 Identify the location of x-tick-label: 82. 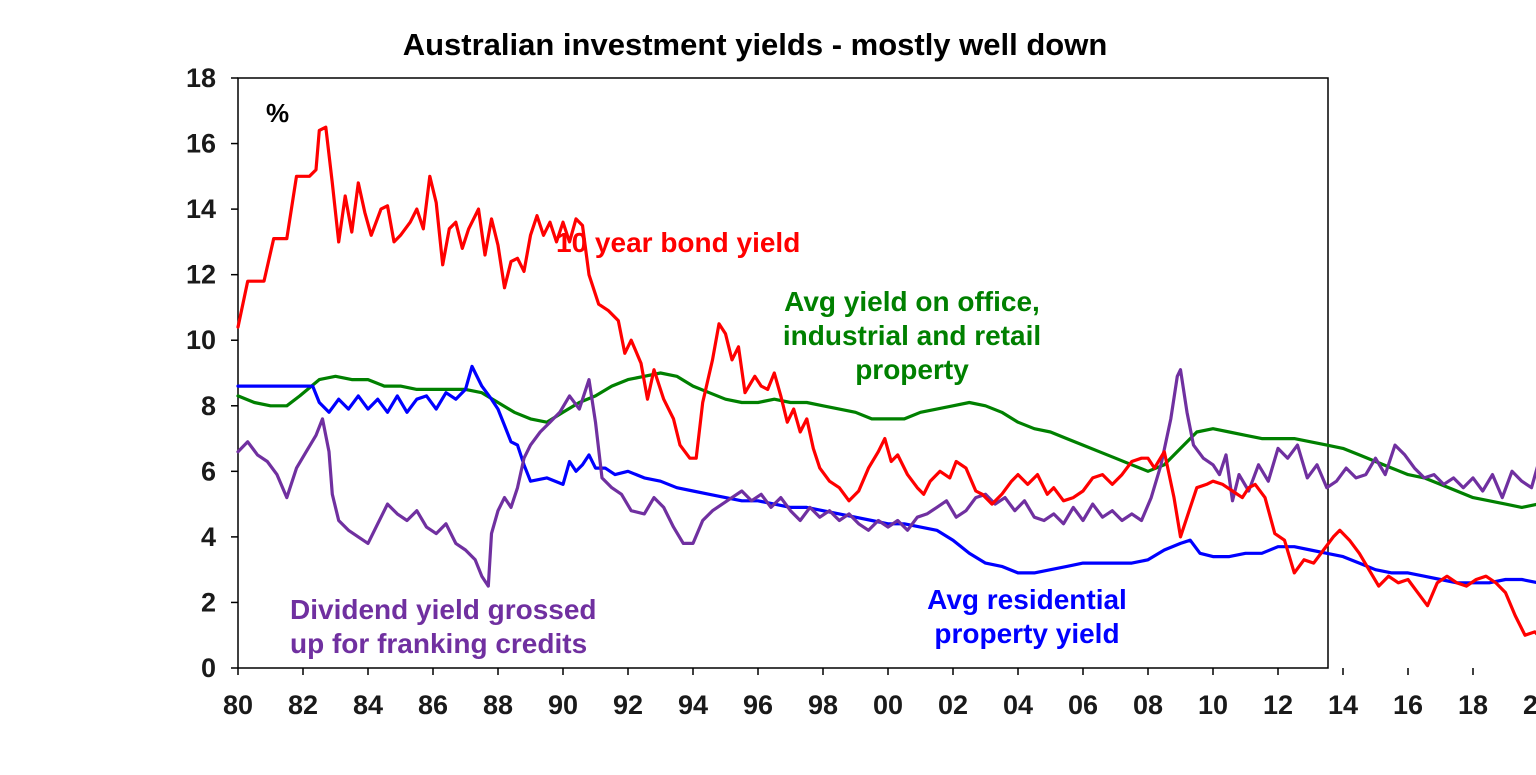
(303, 705).